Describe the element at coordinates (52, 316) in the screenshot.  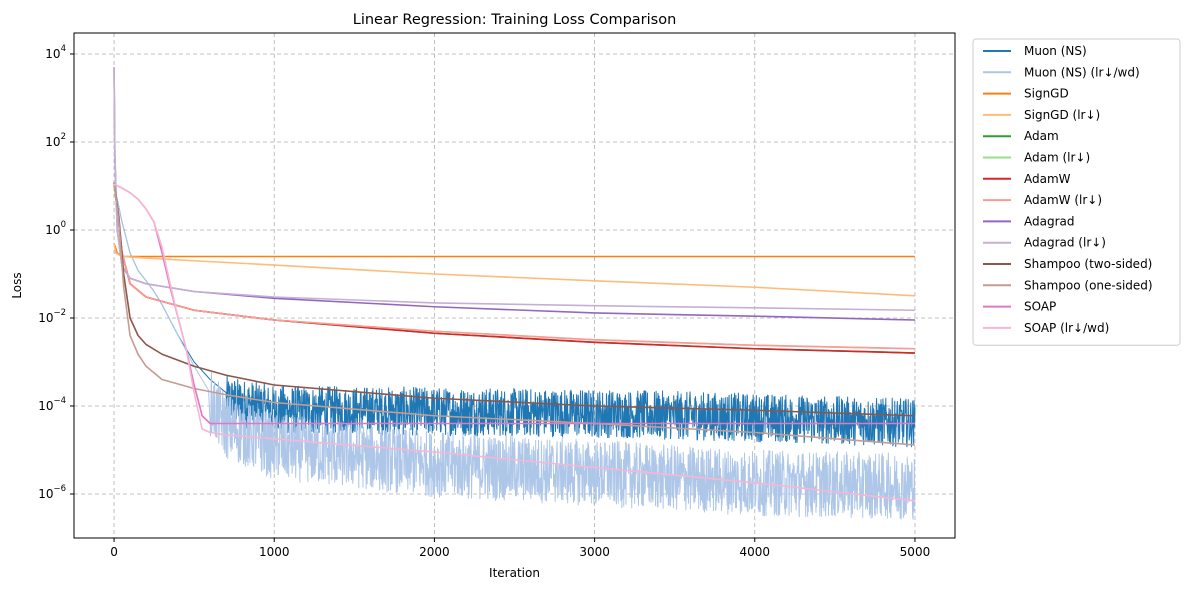
I see `y-tick-label: 10⁻²` at that location.